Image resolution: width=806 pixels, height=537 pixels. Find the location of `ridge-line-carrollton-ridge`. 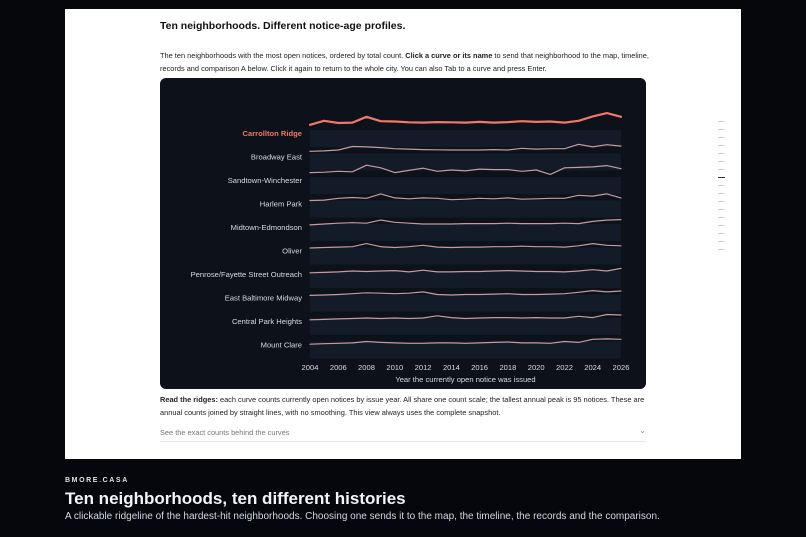

ridge-line-carrollton-ridge is located at coordinates (465, 119).